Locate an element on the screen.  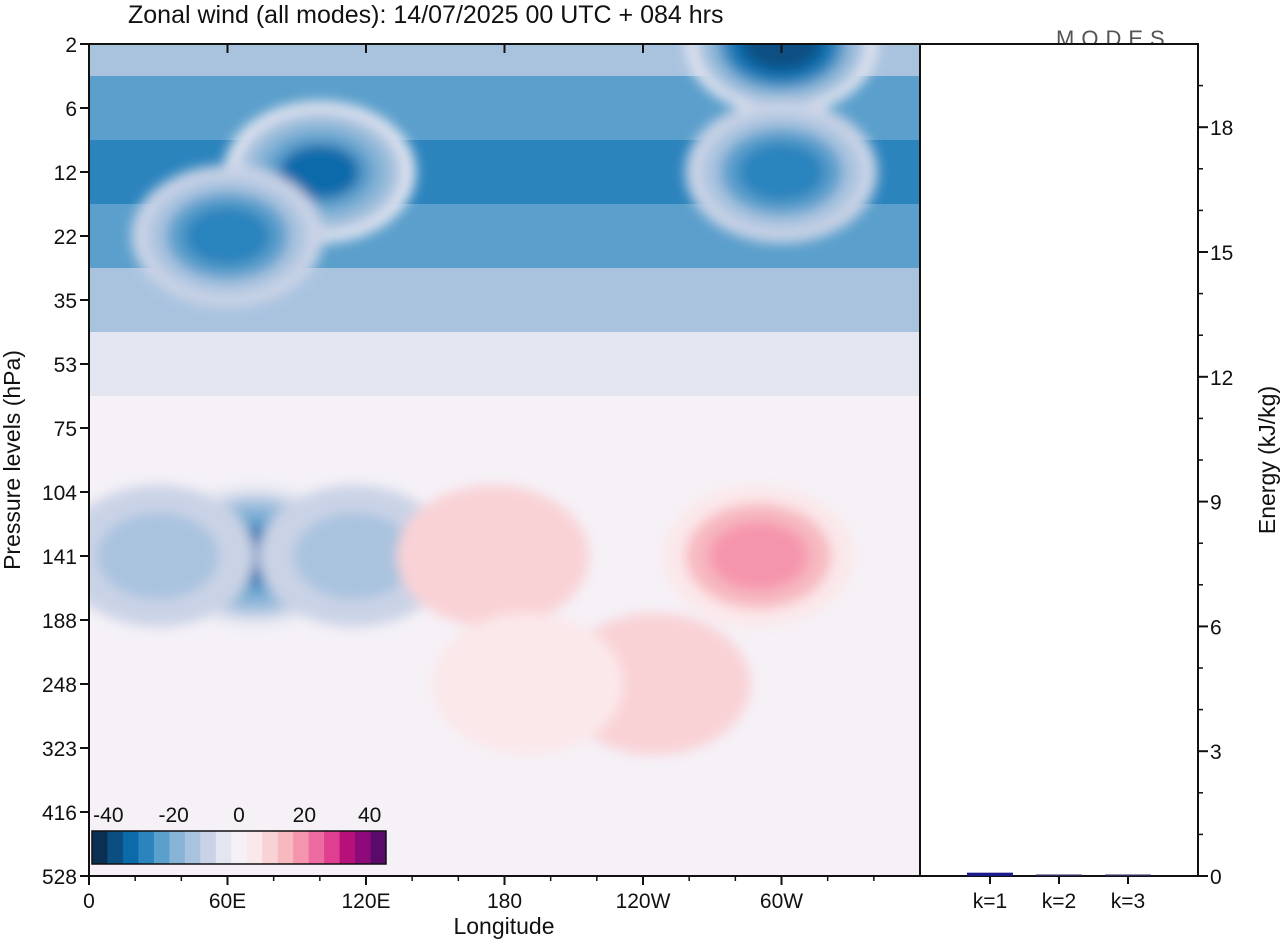
energy-x-categories: k=1 k=2 k=3 is located at coordinates (1059, 894).